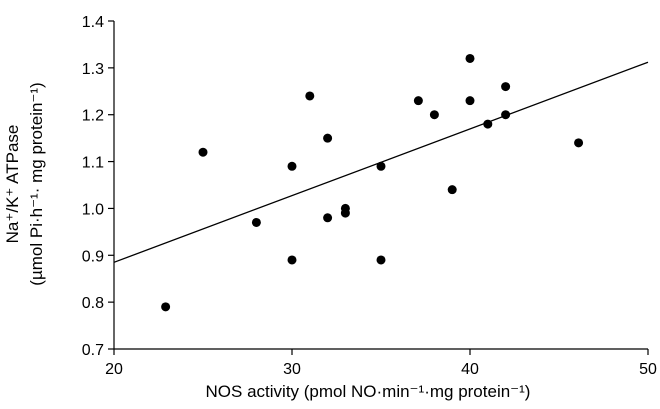  What do you see at coordinates (381, 363) in the screenshot?
I see `x-ticks: 20 30 40 50` at bounding box center [381, 363].